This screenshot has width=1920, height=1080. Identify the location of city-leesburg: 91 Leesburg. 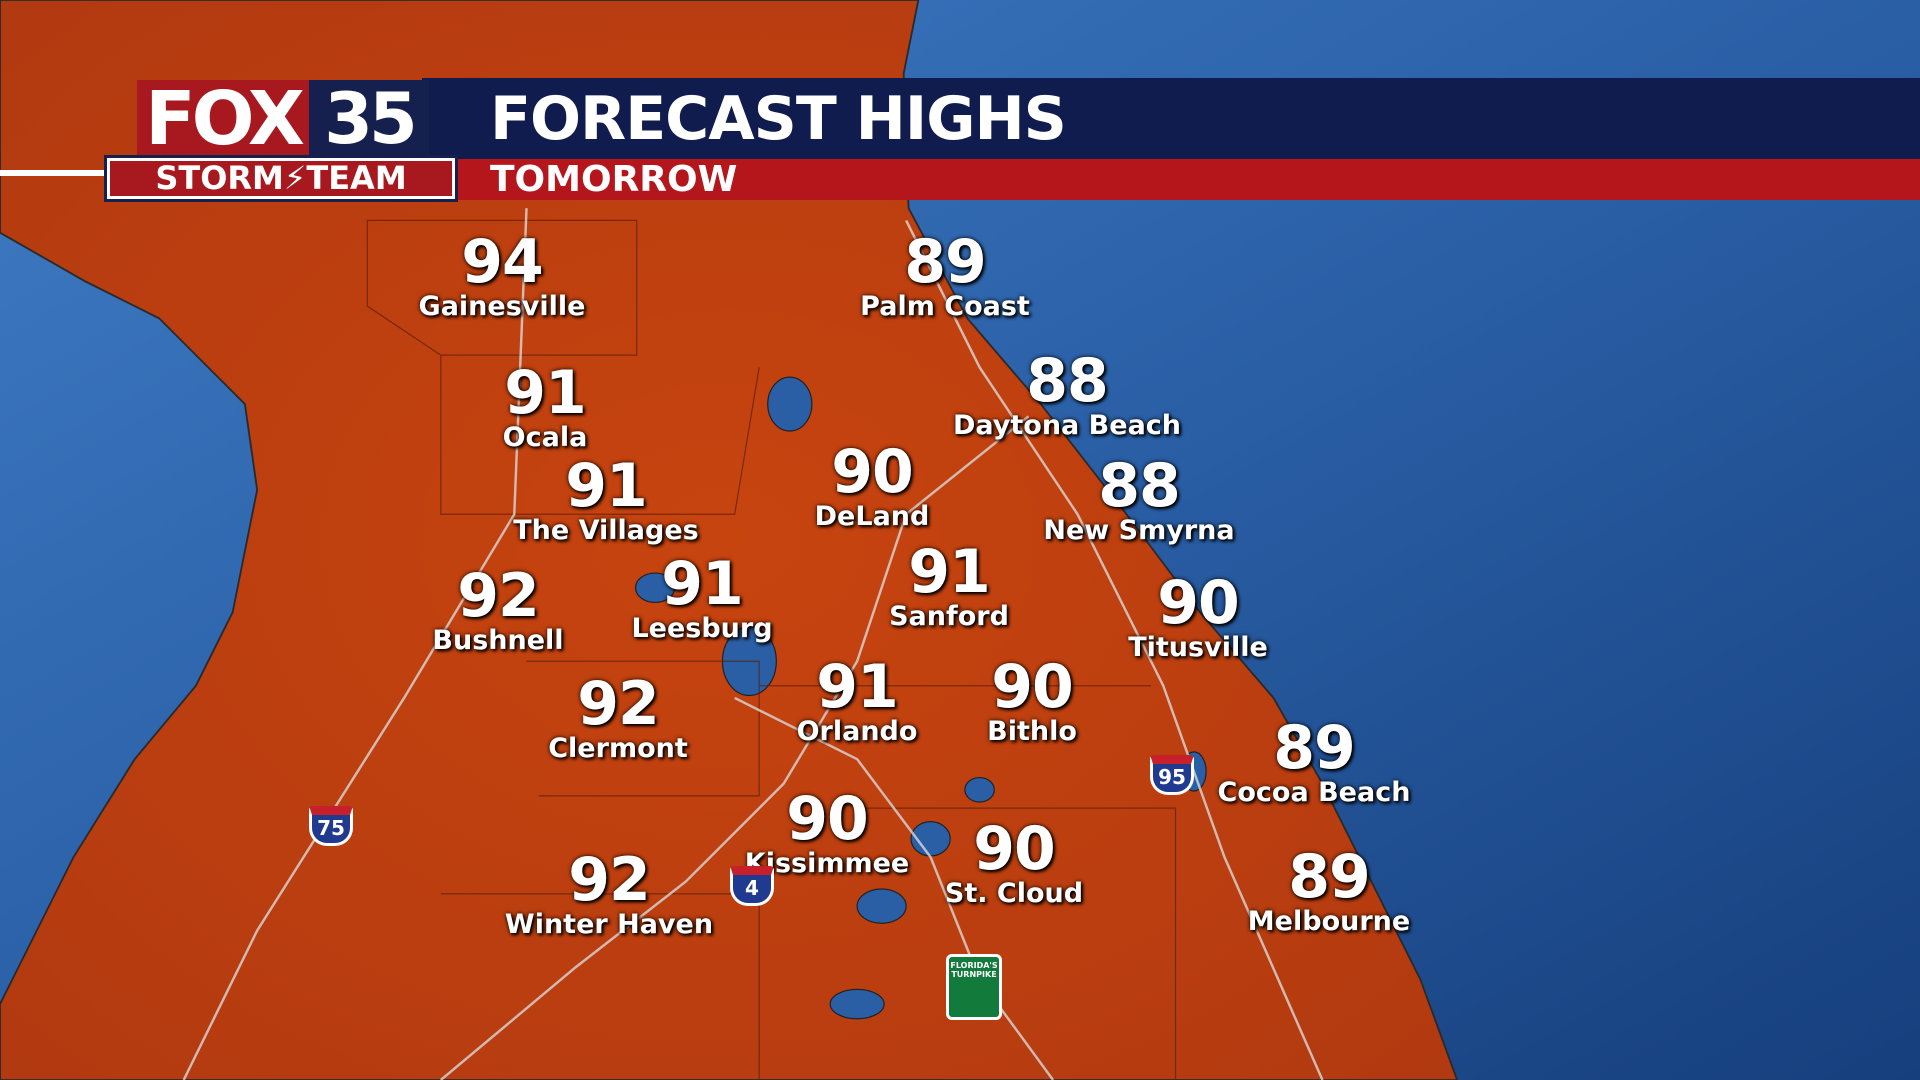
(701, 599).